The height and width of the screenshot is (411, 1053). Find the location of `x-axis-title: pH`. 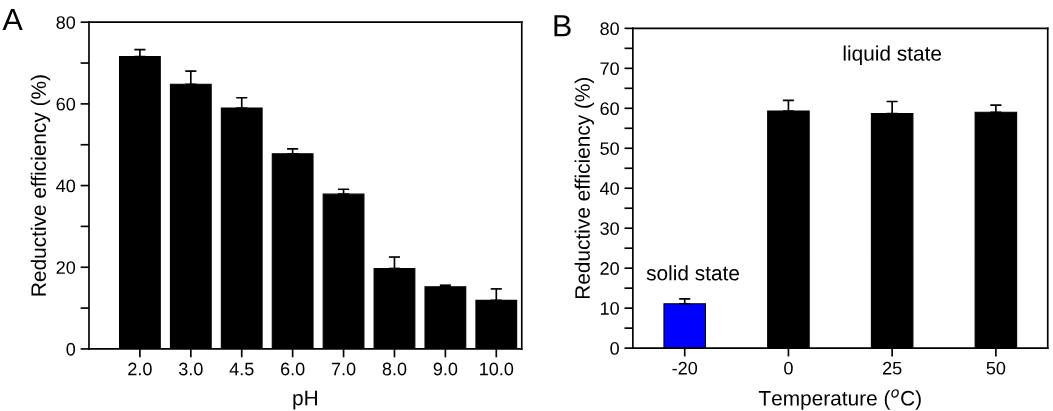

x-axis-title: pH is located at coordinates (305, 400).